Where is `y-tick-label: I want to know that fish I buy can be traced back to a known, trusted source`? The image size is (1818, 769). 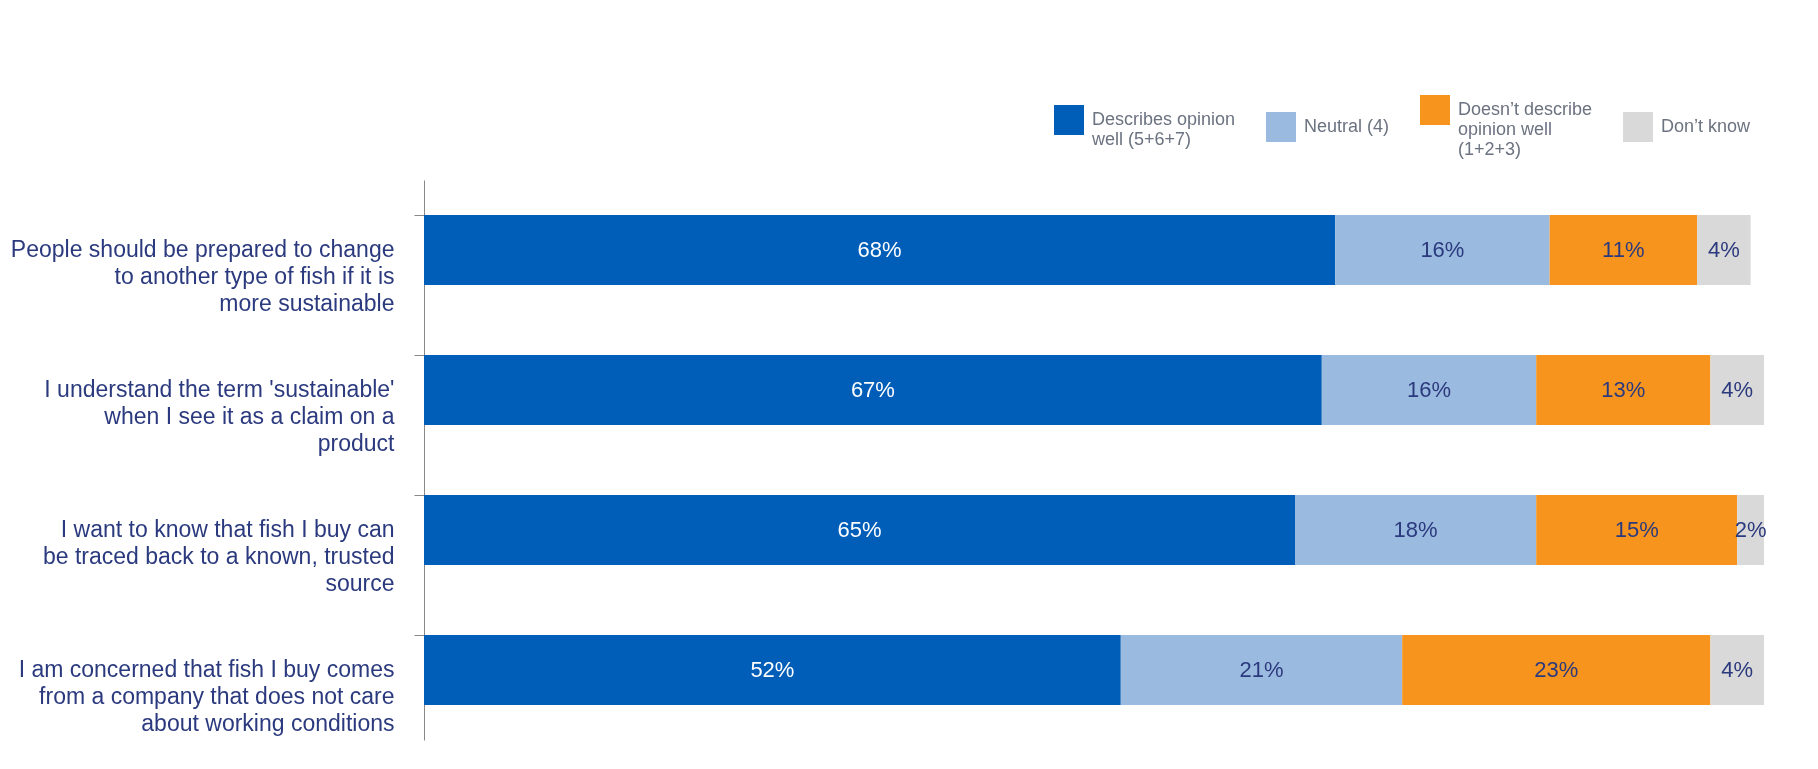
y-tick-label: I want to know that fish I buy can be traced back to a known, trusted source is located at coordinates (218, 556).